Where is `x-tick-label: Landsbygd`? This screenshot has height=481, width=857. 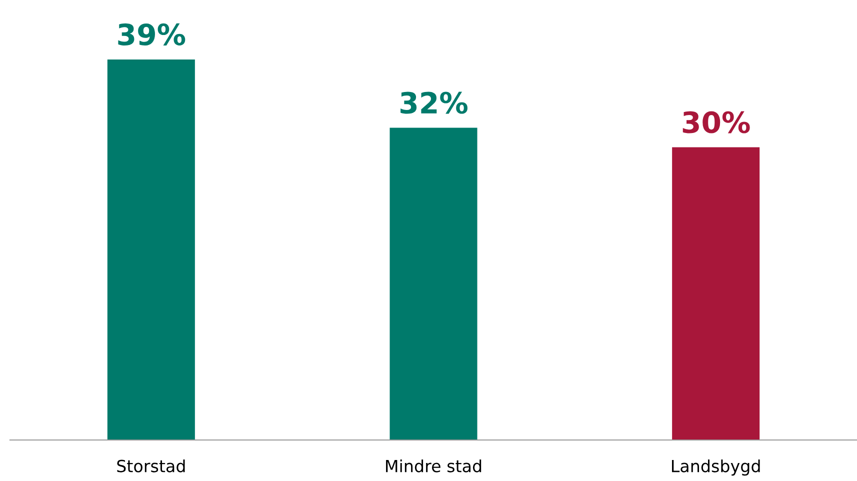 x-tick-label: Landsbygd is located at coordinates (716, 467).